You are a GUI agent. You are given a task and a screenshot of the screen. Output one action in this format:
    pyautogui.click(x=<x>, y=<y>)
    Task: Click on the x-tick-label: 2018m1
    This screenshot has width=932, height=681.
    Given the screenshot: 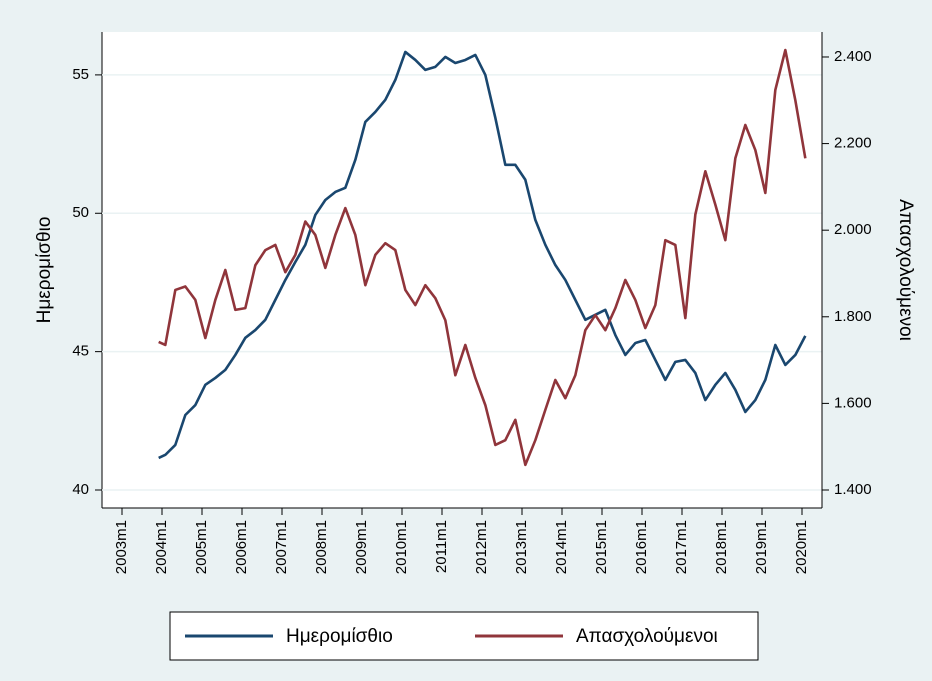 What is the action you would take?
    pyautogui.click(x=721, y=547)
    